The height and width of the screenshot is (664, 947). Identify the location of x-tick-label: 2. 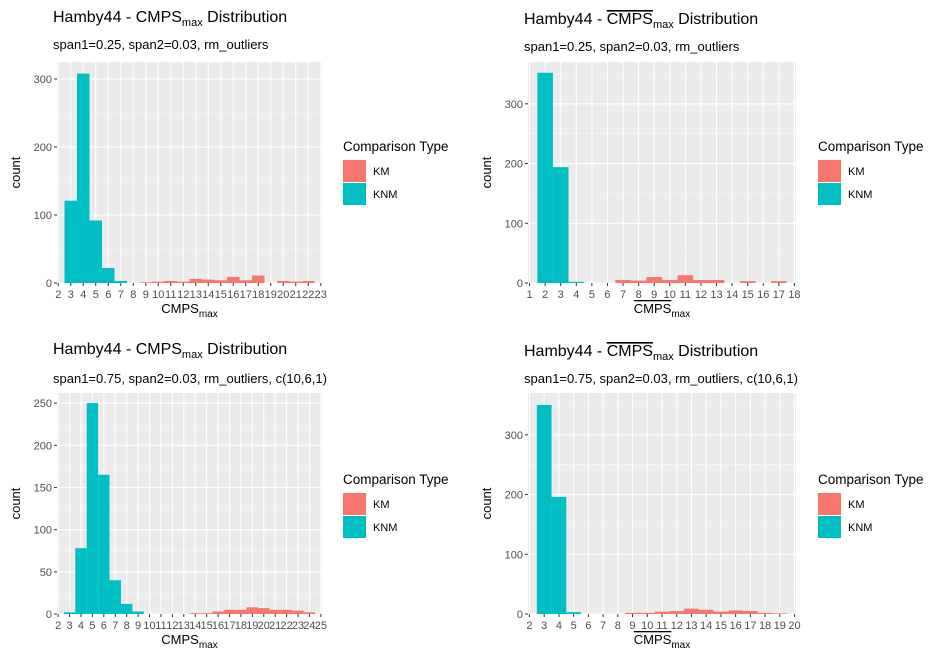
(58, 295).